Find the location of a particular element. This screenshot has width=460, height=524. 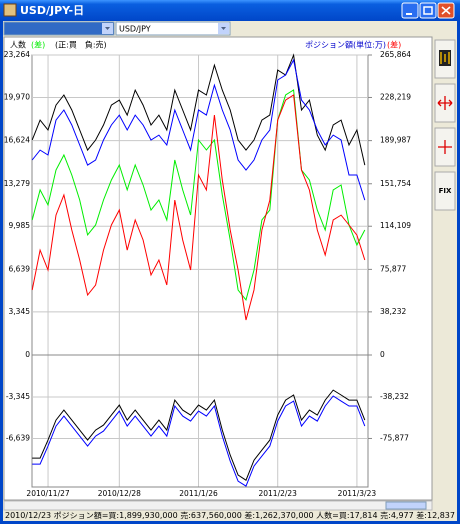

close-icon is located at coordinates (446, 10).